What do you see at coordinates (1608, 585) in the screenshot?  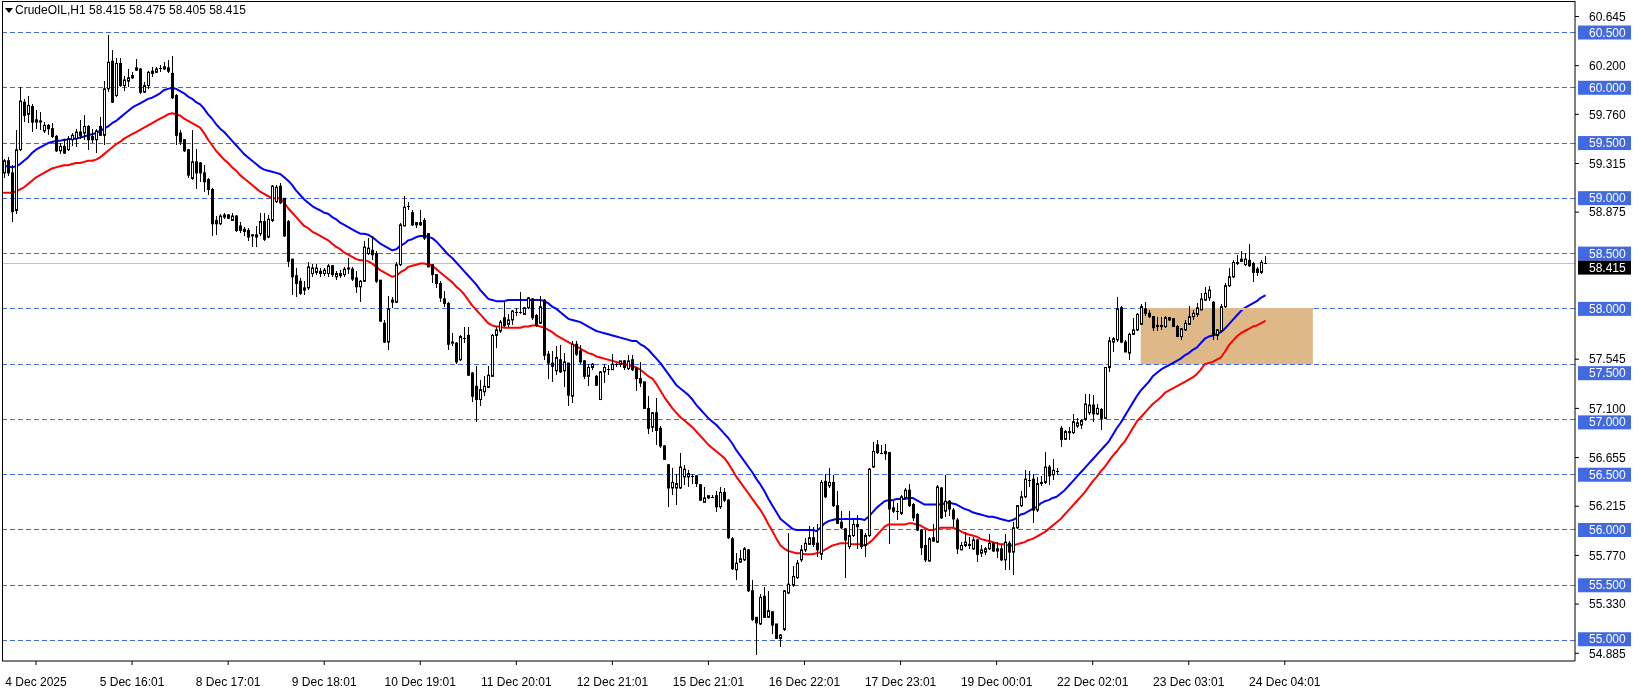 I see `ref-line-label: 55.500` at bounding box center [1608, 585].